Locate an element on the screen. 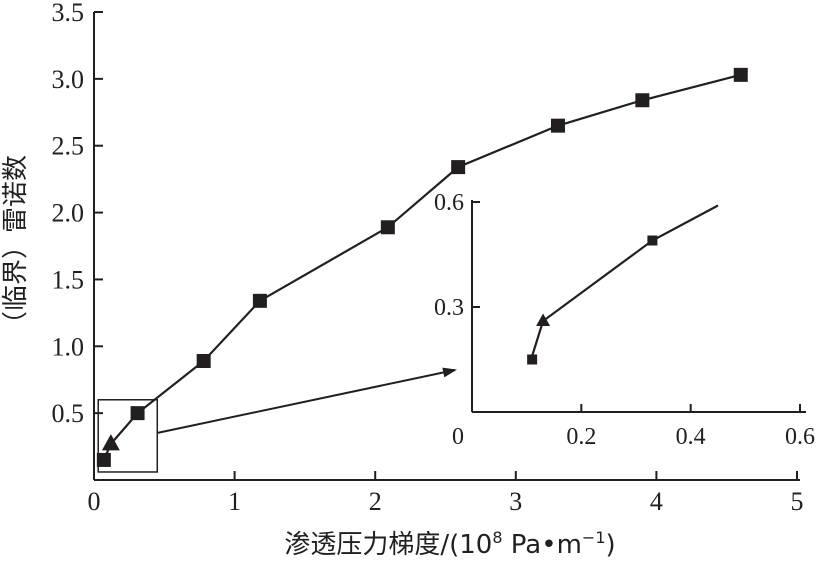 The width and height of the screenshot is (826, 564). inset-x-ticks: 0 0.2 0.4 0.6 is located at coordinates (633, 427).